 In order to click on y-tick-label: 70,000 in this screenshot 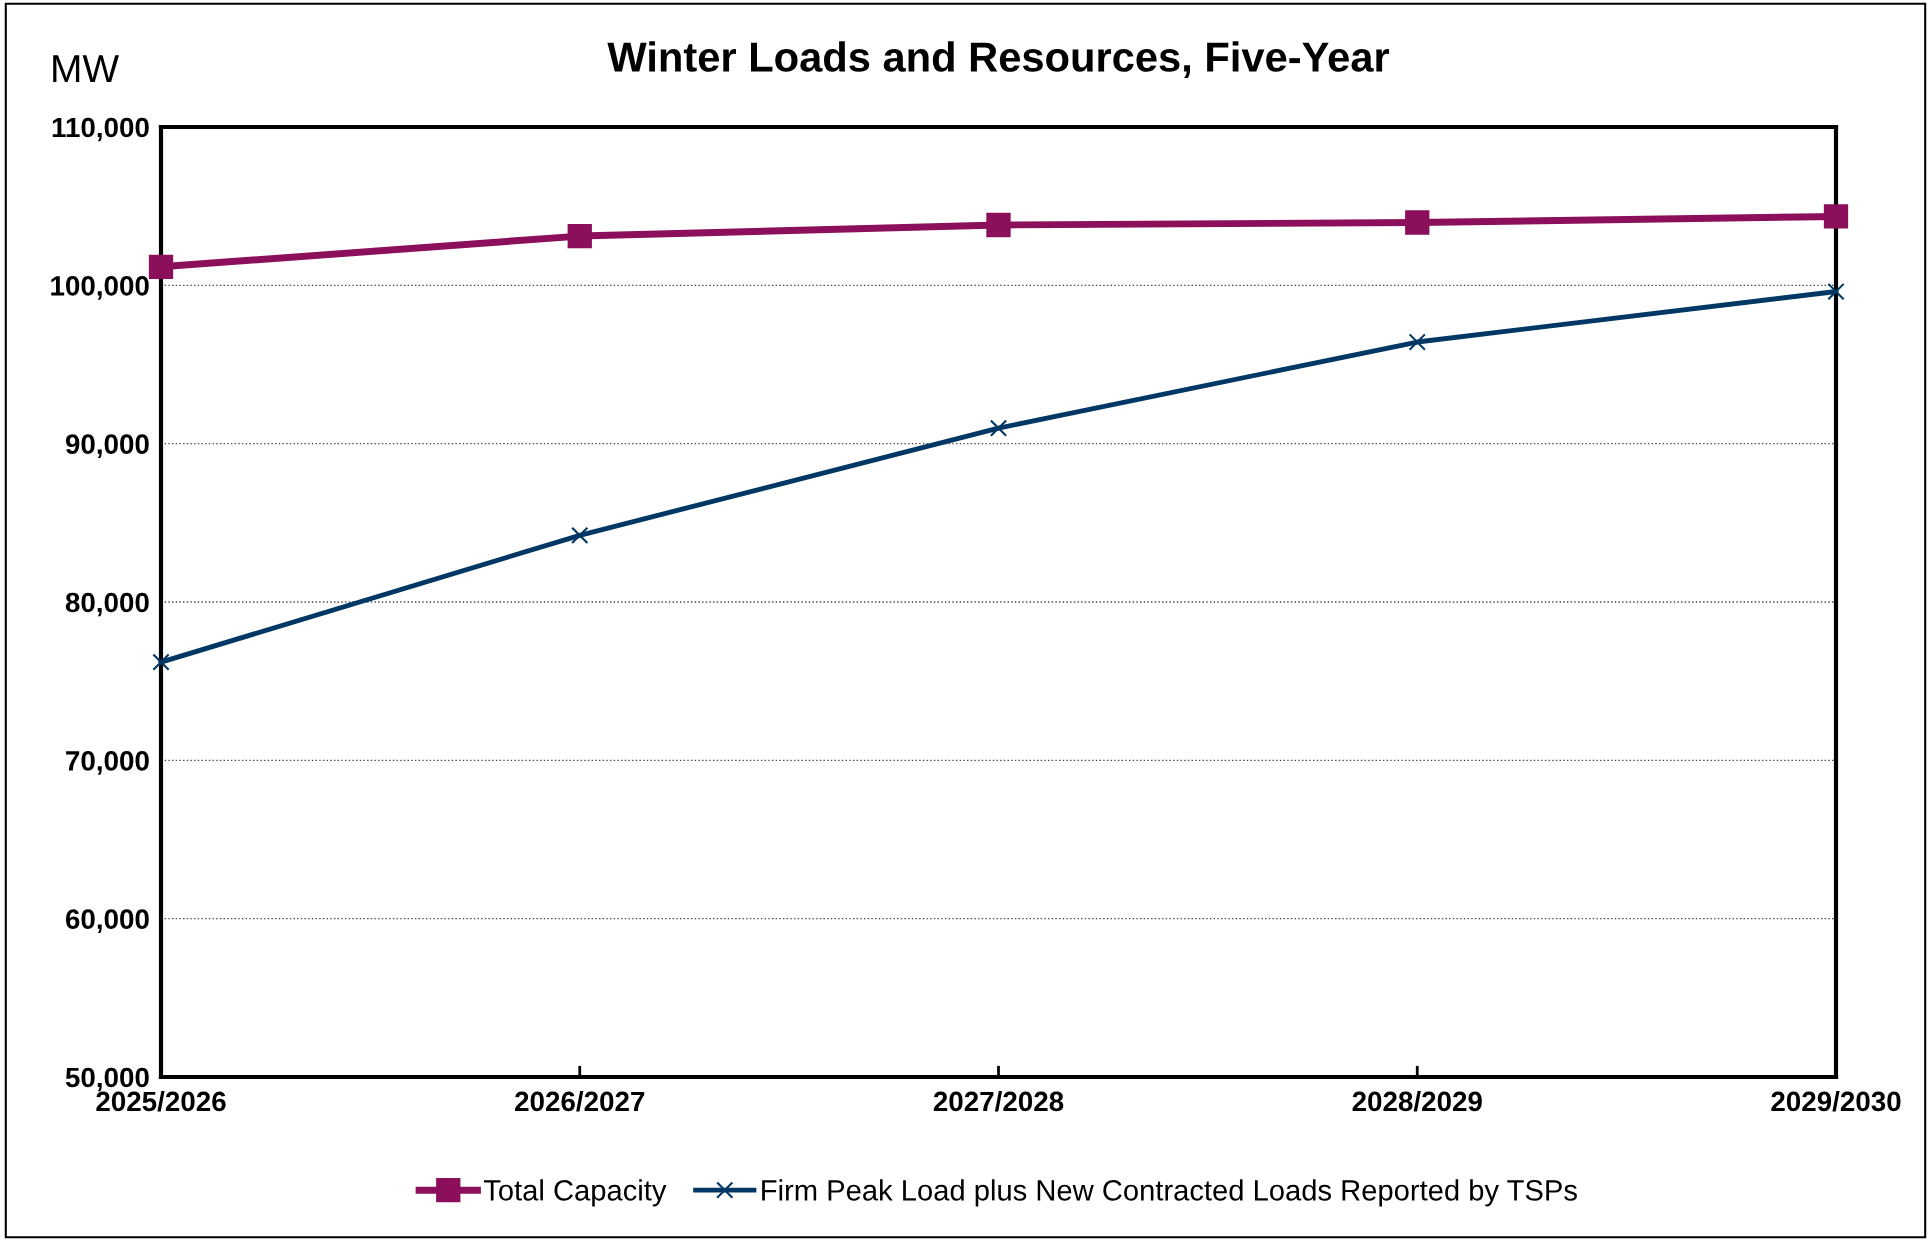, I will do `click(107, 763)`.